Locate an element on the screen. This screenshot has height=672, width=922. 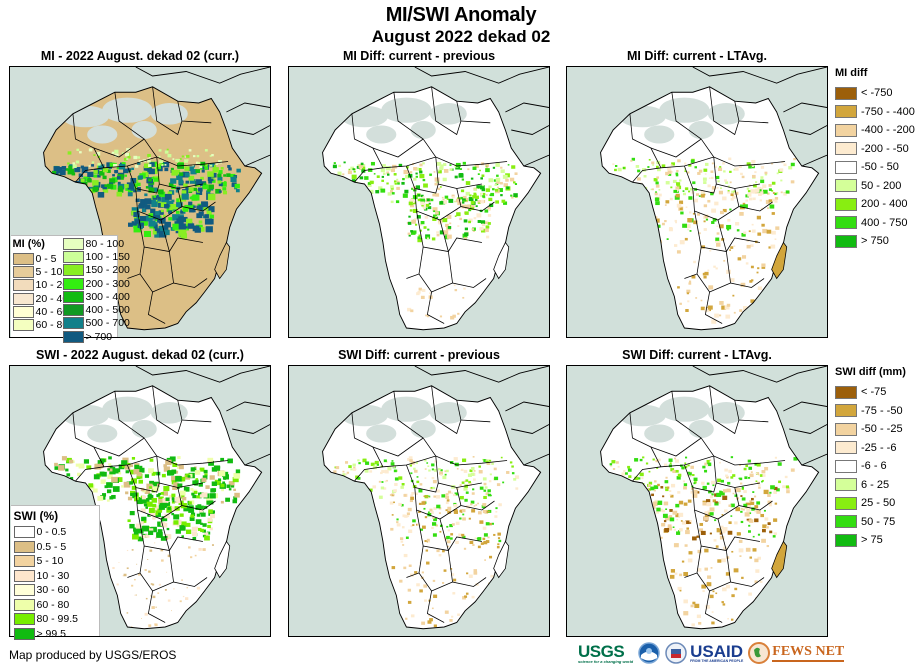
noaa-logo is located at coordinates (649, 653).